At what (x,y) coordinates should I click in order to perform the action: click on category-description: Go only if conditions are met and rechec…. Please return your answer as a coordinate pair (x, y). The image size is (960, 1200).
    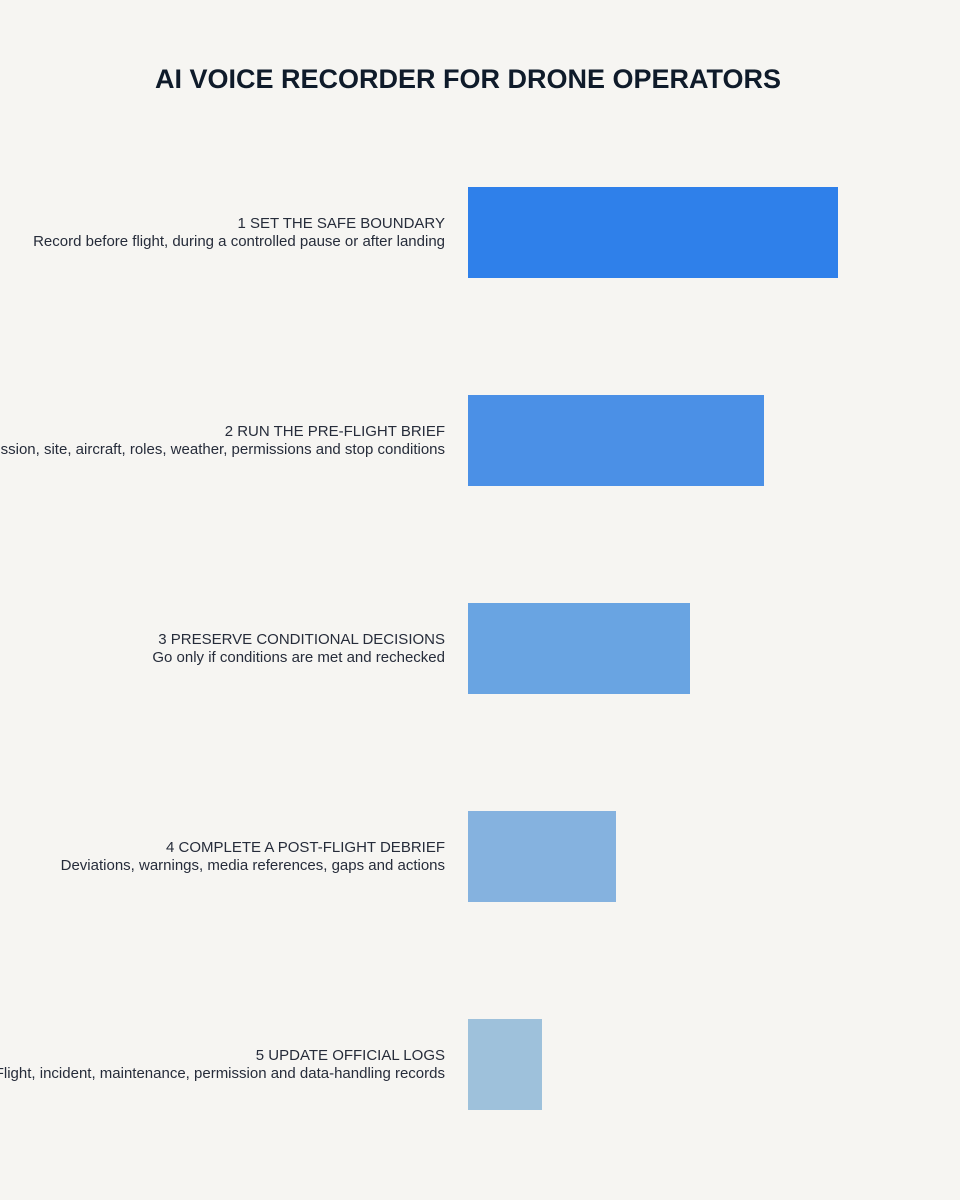
    Looking at the image, I should click on (298, 657).